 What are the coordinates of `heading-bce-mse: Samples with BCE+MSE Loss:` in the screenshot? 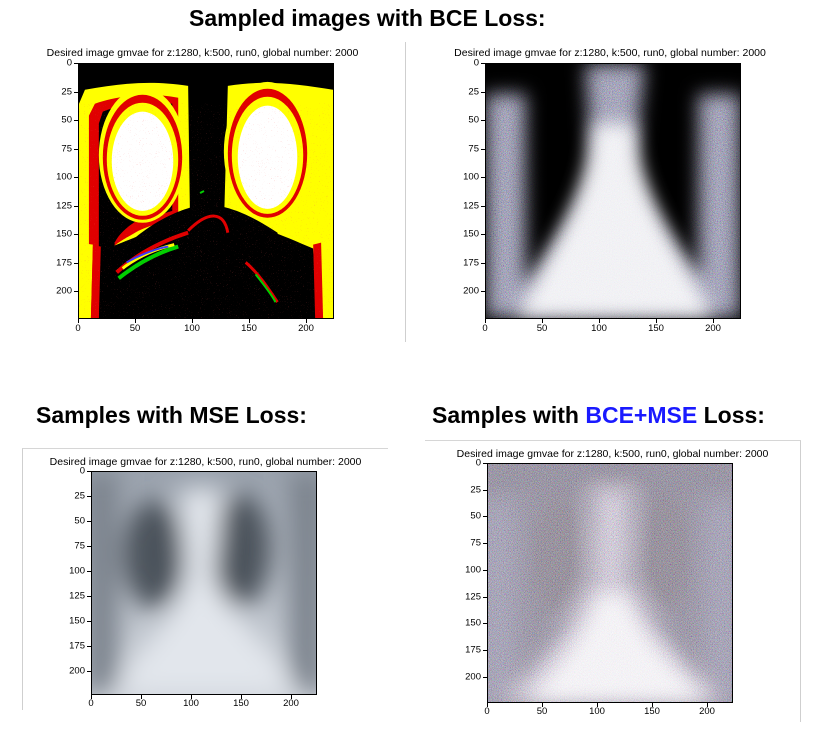 It's located at (598, 415).